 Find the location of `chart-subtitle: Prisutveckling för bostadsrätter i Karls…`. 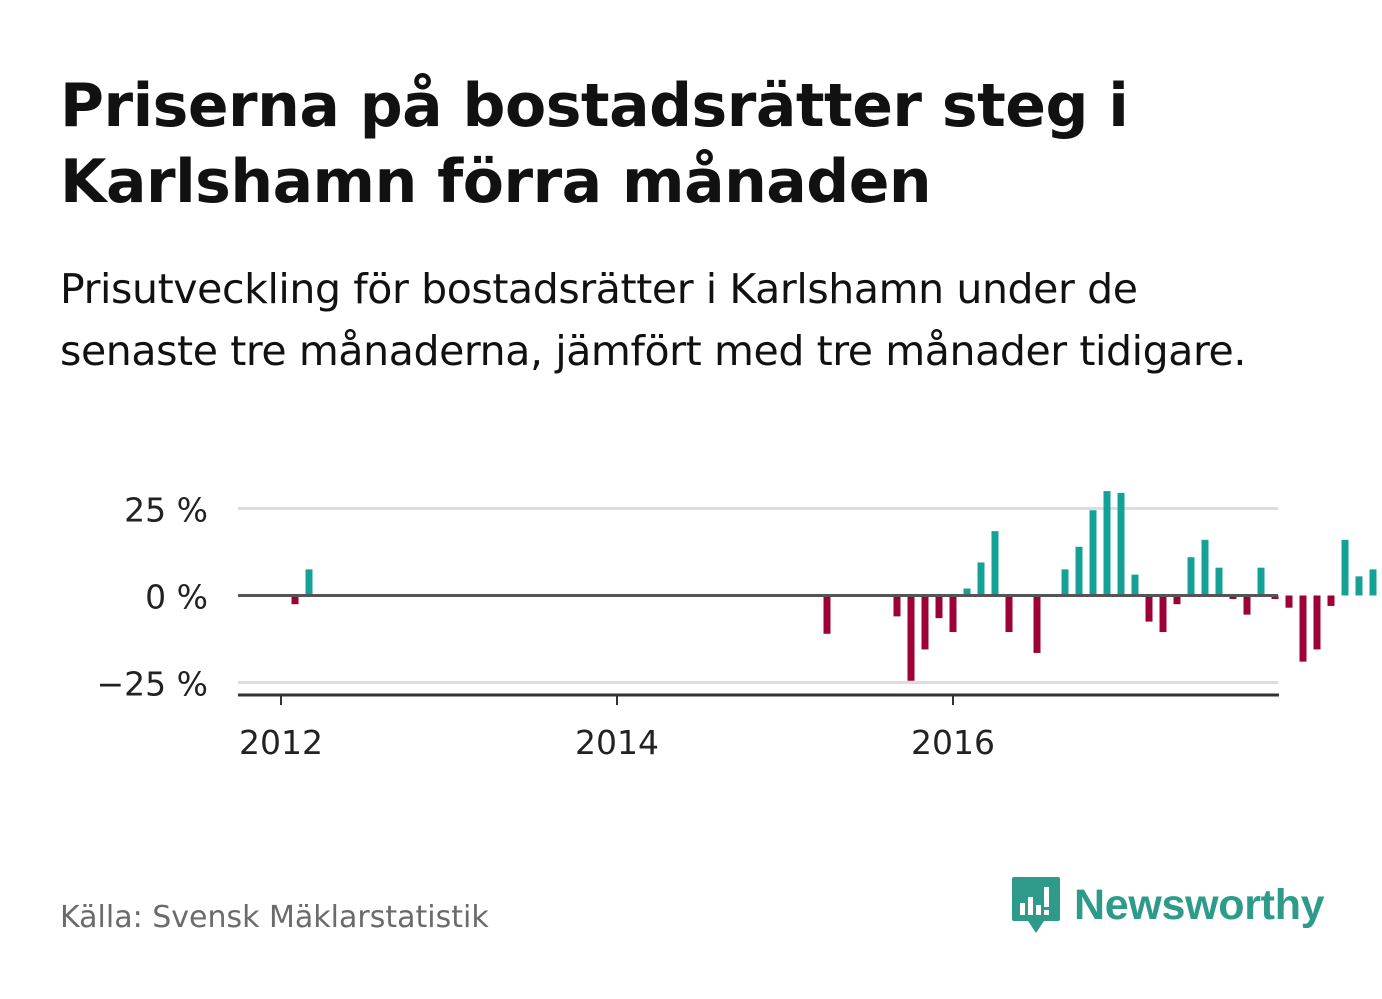

chart-subtitle: Prisutveckling för bostadsrätter i Karls… is located at coordinates (653, 320).